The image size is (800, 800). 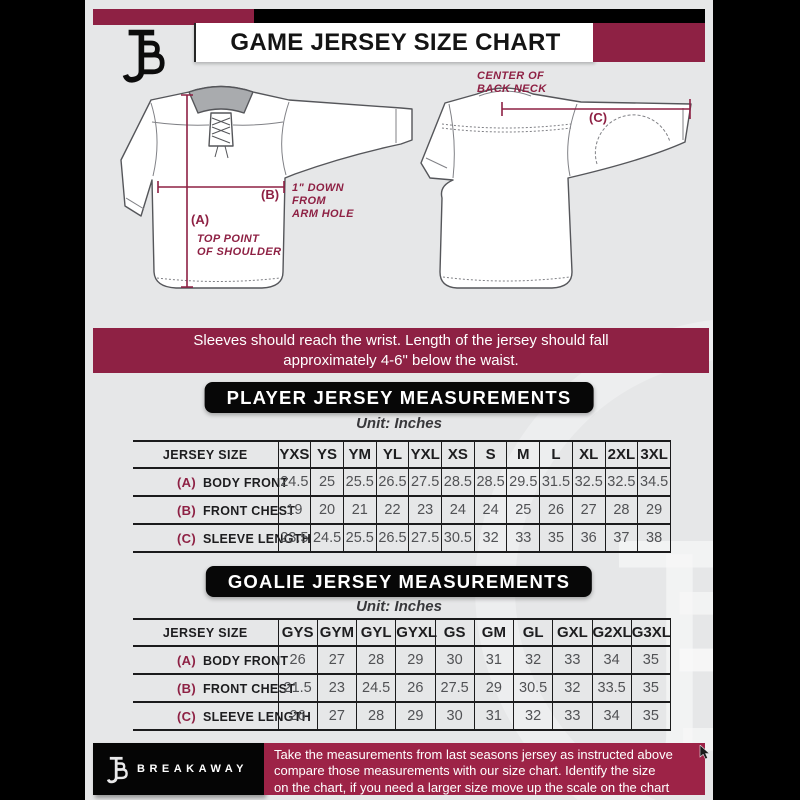 I want to click on front-seams, so click(x=261, y=191).